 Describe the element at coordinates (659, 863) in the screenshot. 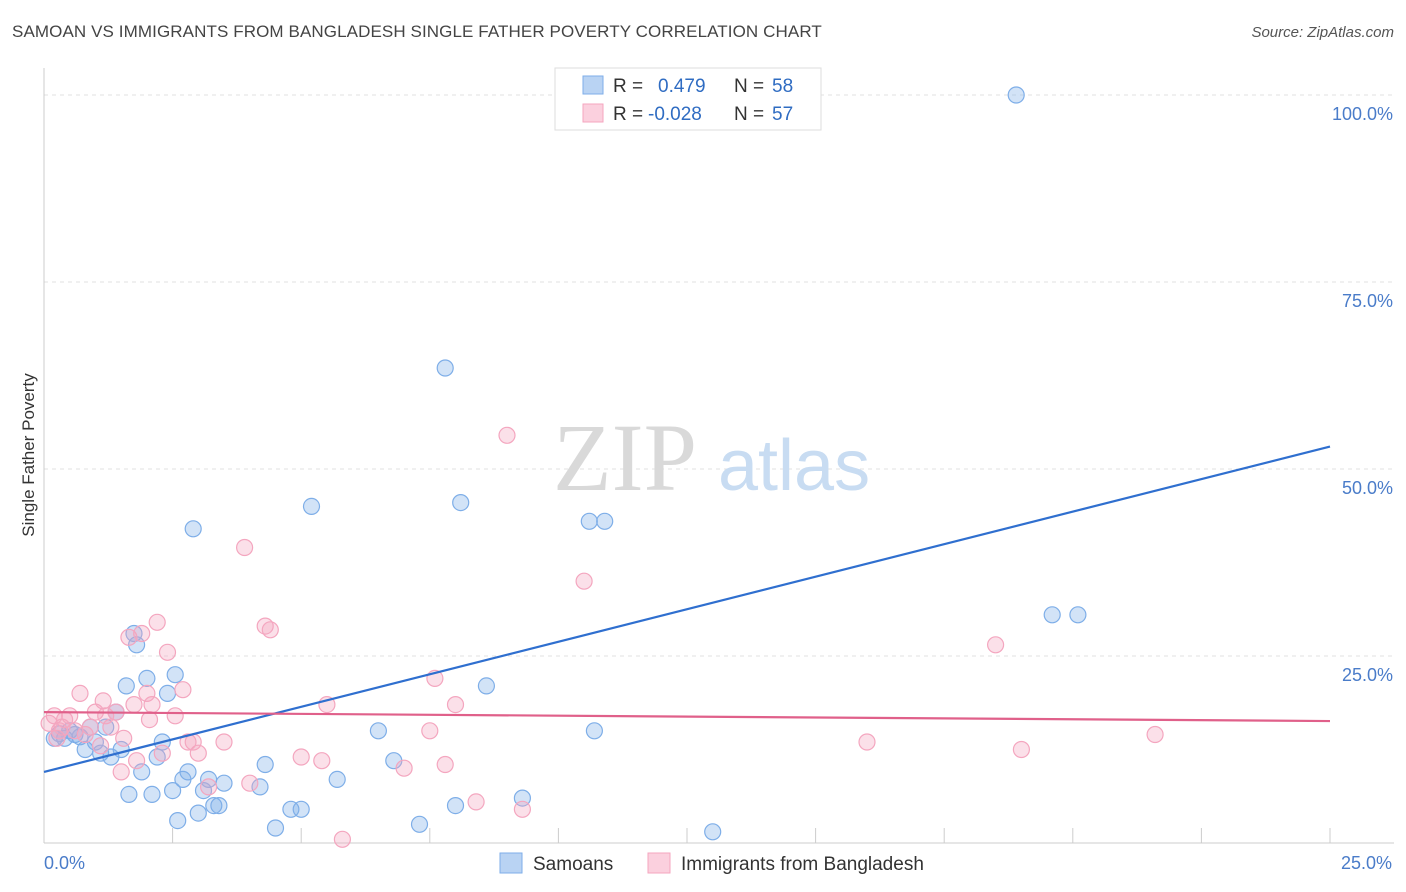

I see `bottom-legend-swatch-bangladesh` at that location.